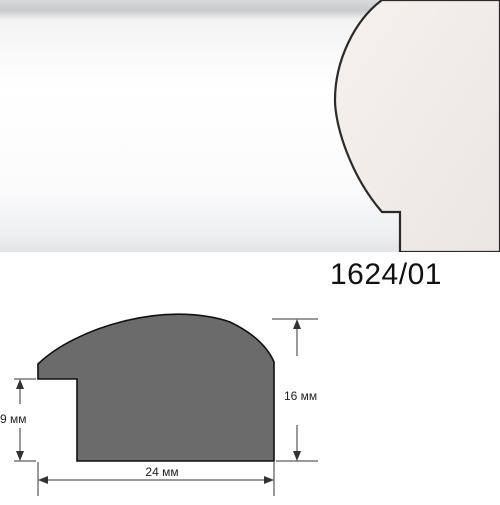  What do you see at coordinates (43, 480) in the screenshot?
I see `width-arrow-left` at bounding box center [43, 480].